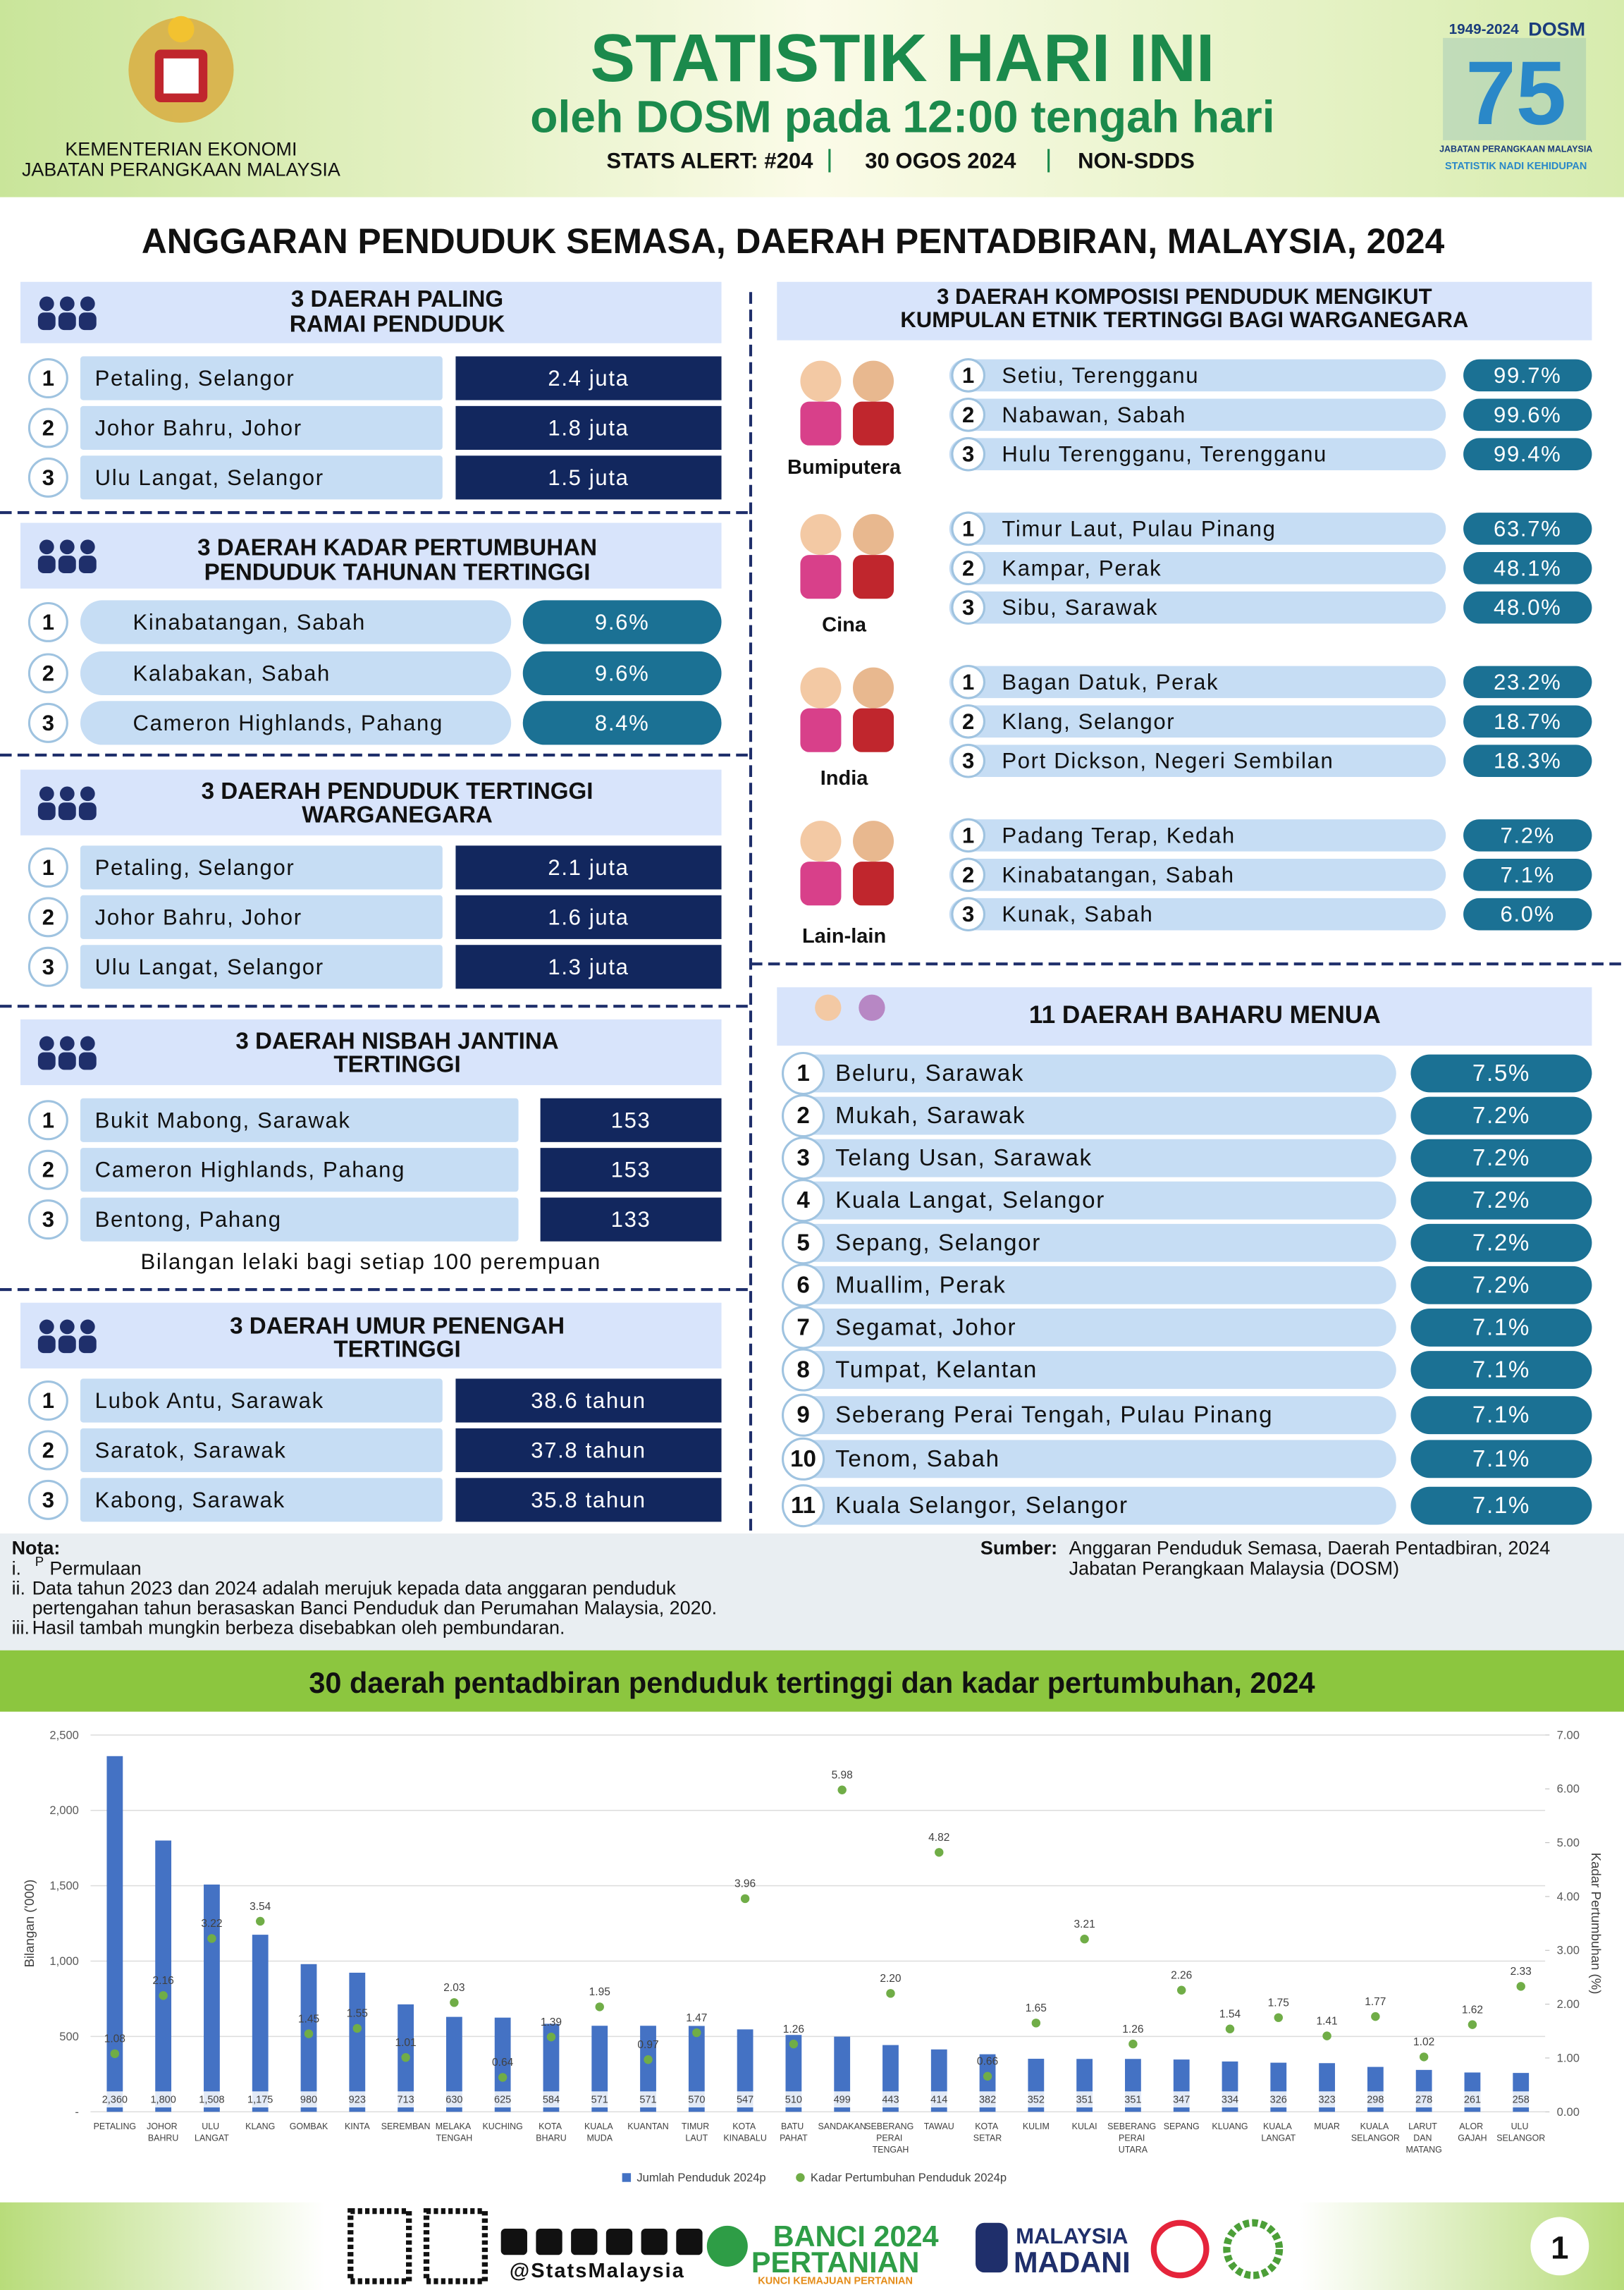 This screenshot has height=2290, width=1624. What do you see at coordinates (794, 2132) in the screenshot?
I see `x-tick-label: BATU PAHAT` at bounding box center [794, 2132].